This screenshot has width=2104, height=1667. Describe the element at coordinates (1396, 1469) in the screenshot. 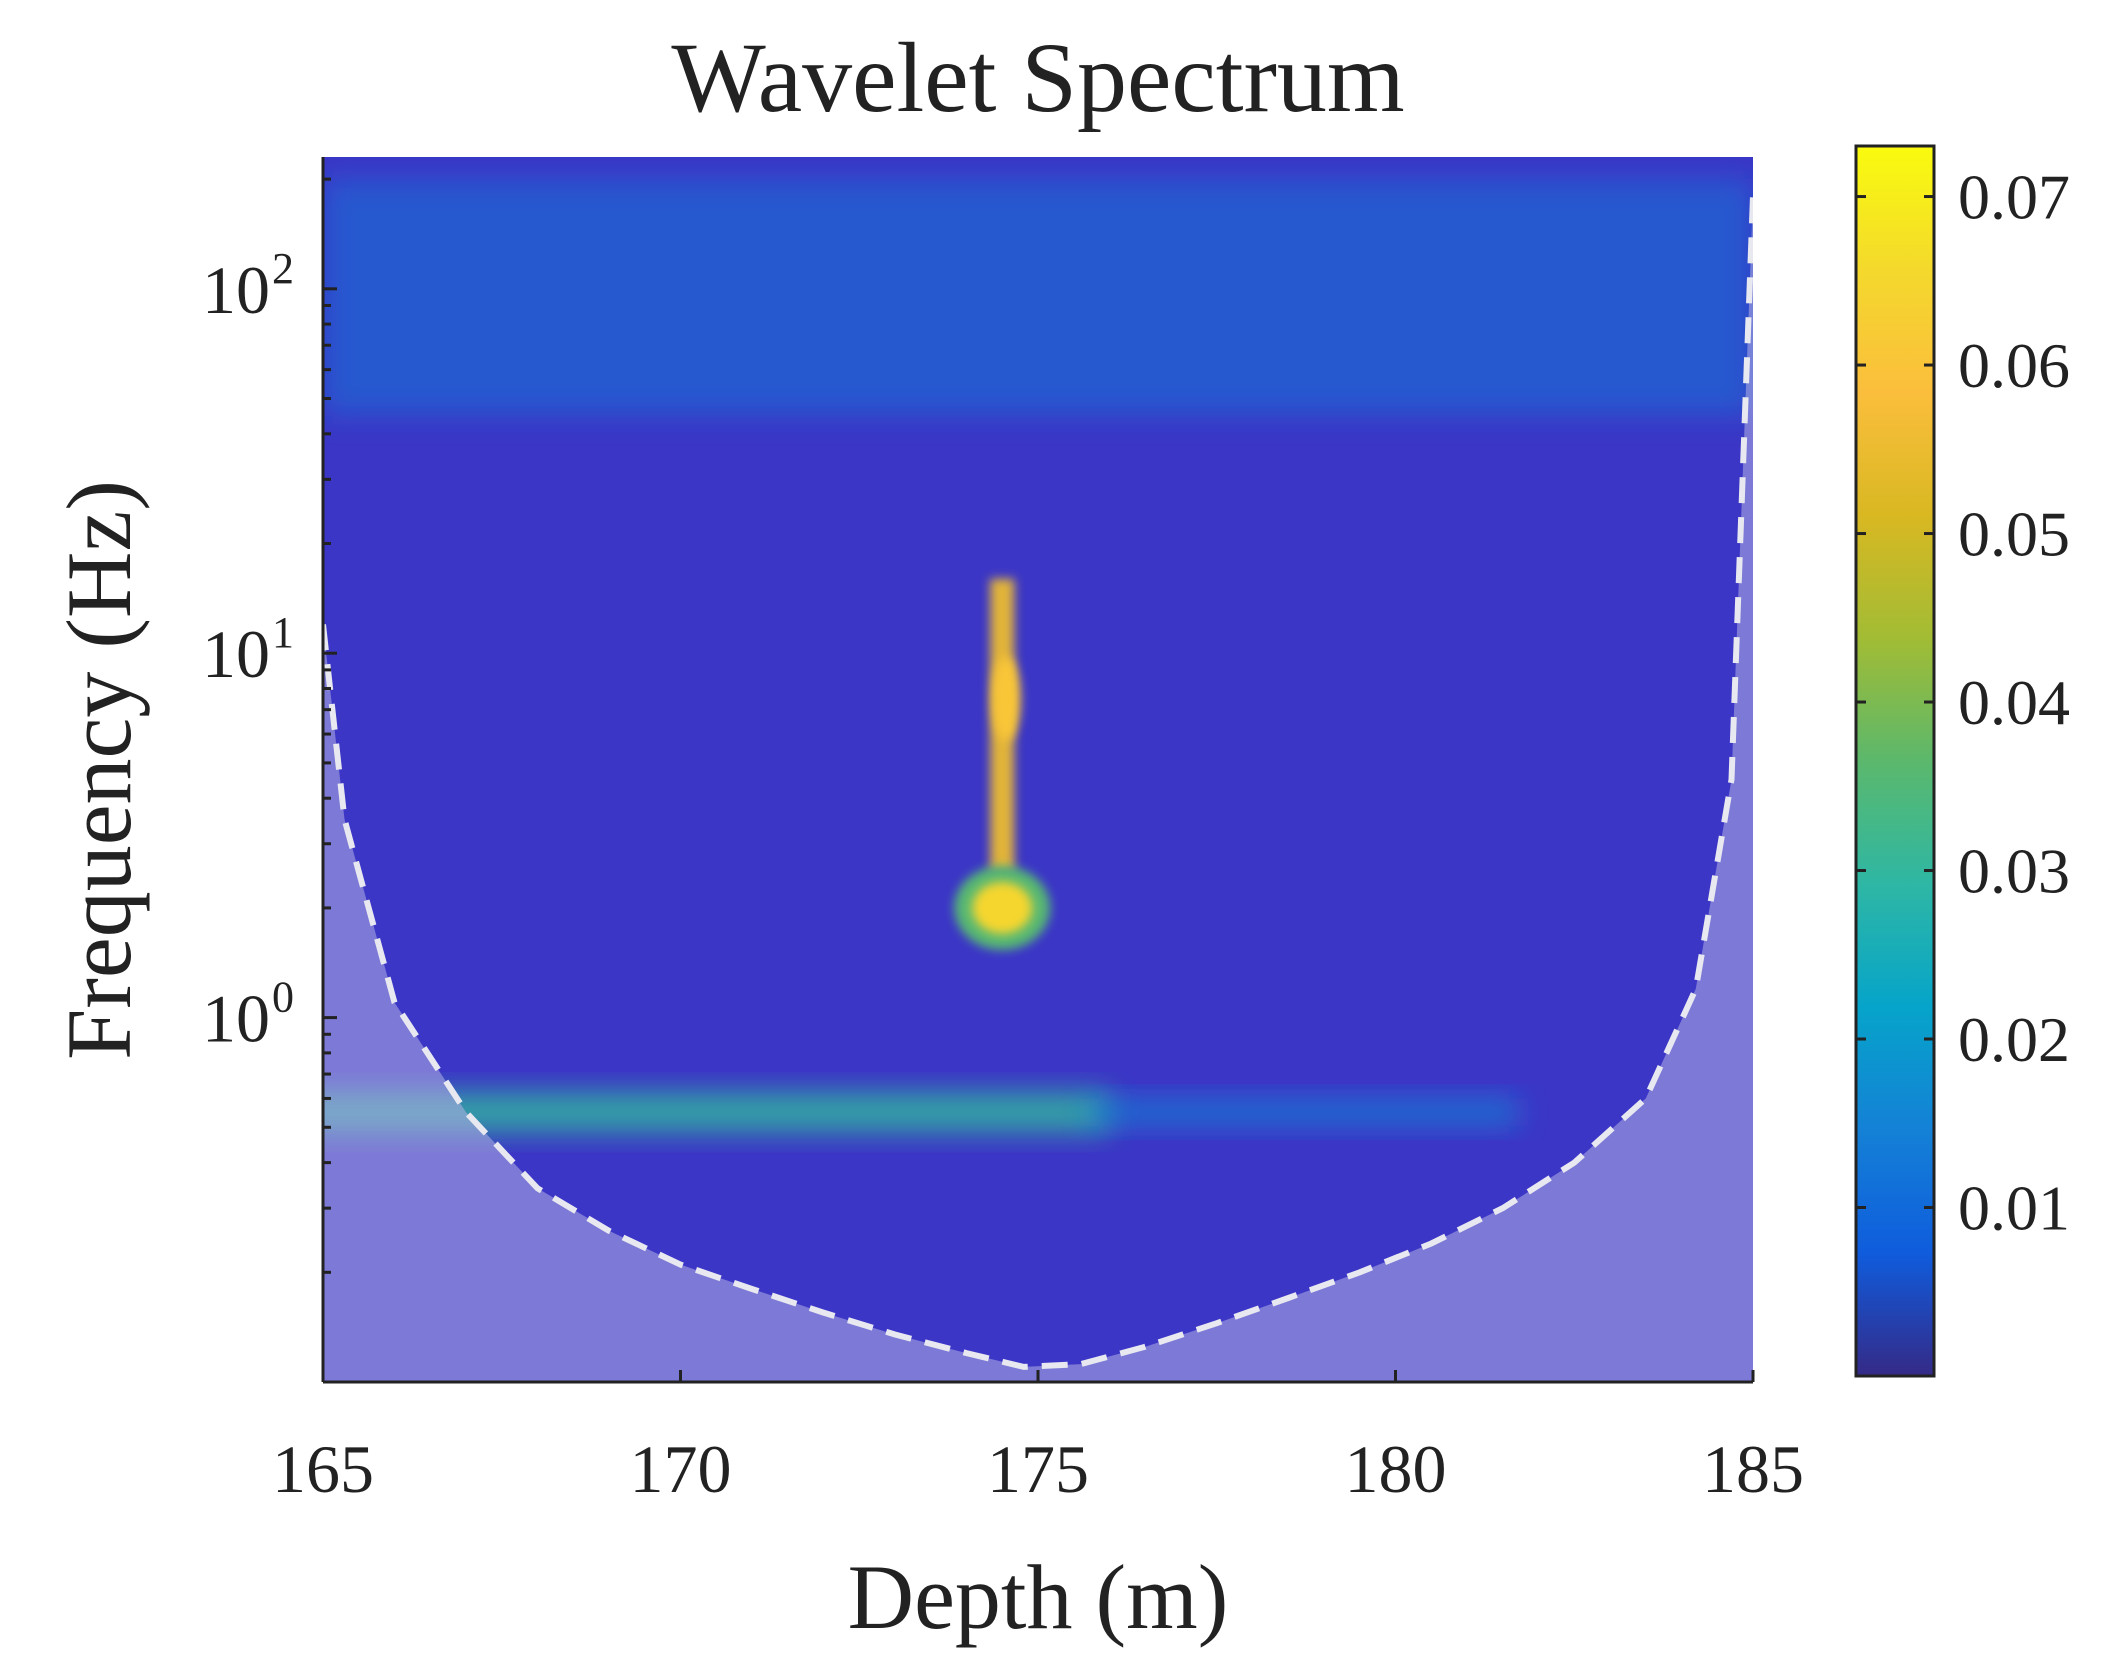

I see `x-tick-label: 180` at that location.